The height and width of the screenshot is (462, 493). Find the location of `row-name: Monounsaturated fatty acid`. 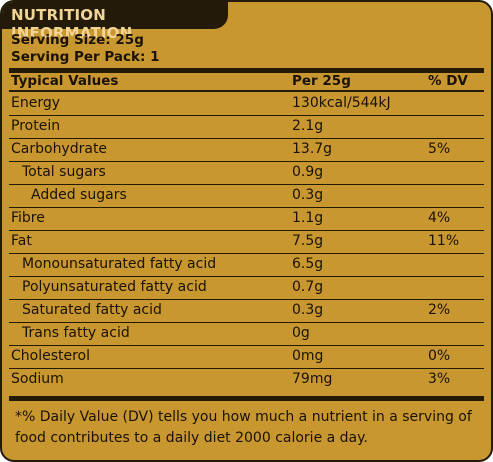

row-name: Monounsaturated fatty acid is located at coordinates (119, 264).